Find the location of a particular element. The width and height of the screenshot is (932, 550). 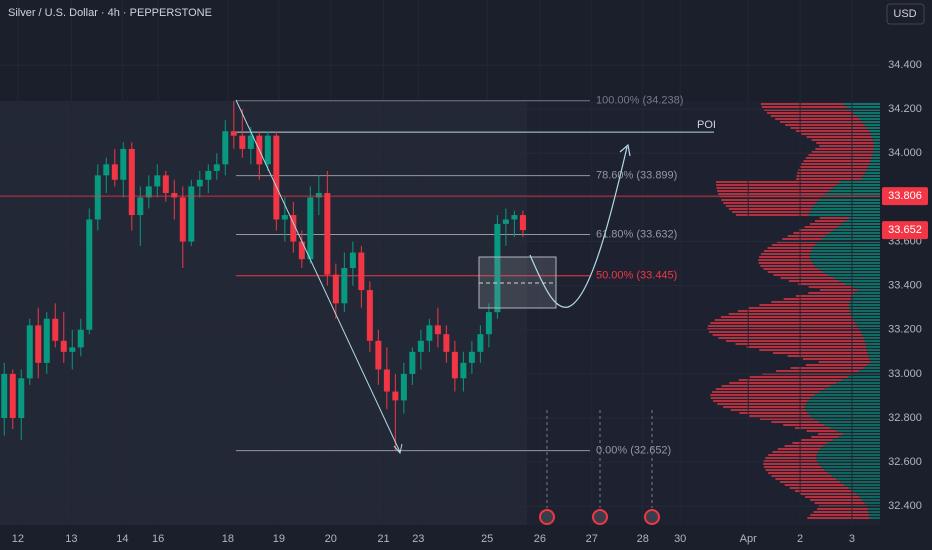

x-tick-label: 14 is located at coordinates (122, 539).